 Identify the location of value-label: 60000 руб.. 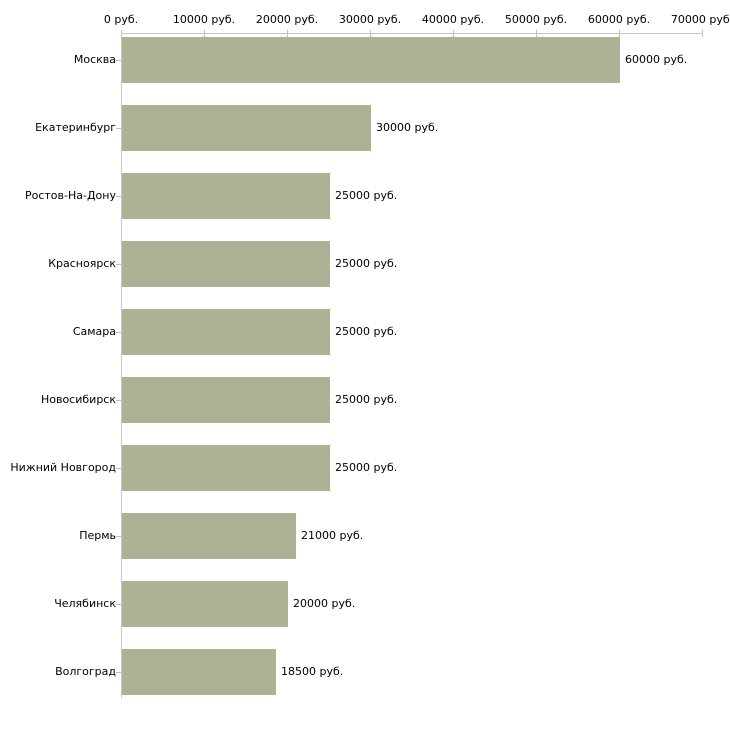
(656, 59).